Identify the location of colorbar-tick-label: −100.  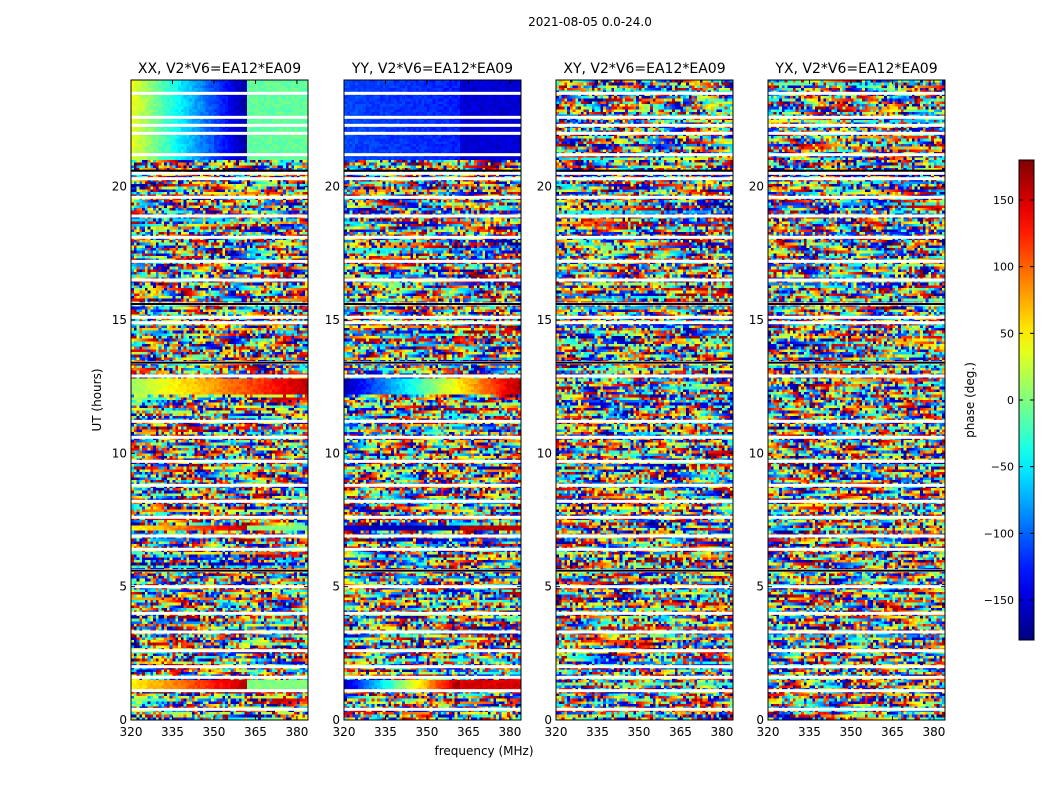
(999, 533).